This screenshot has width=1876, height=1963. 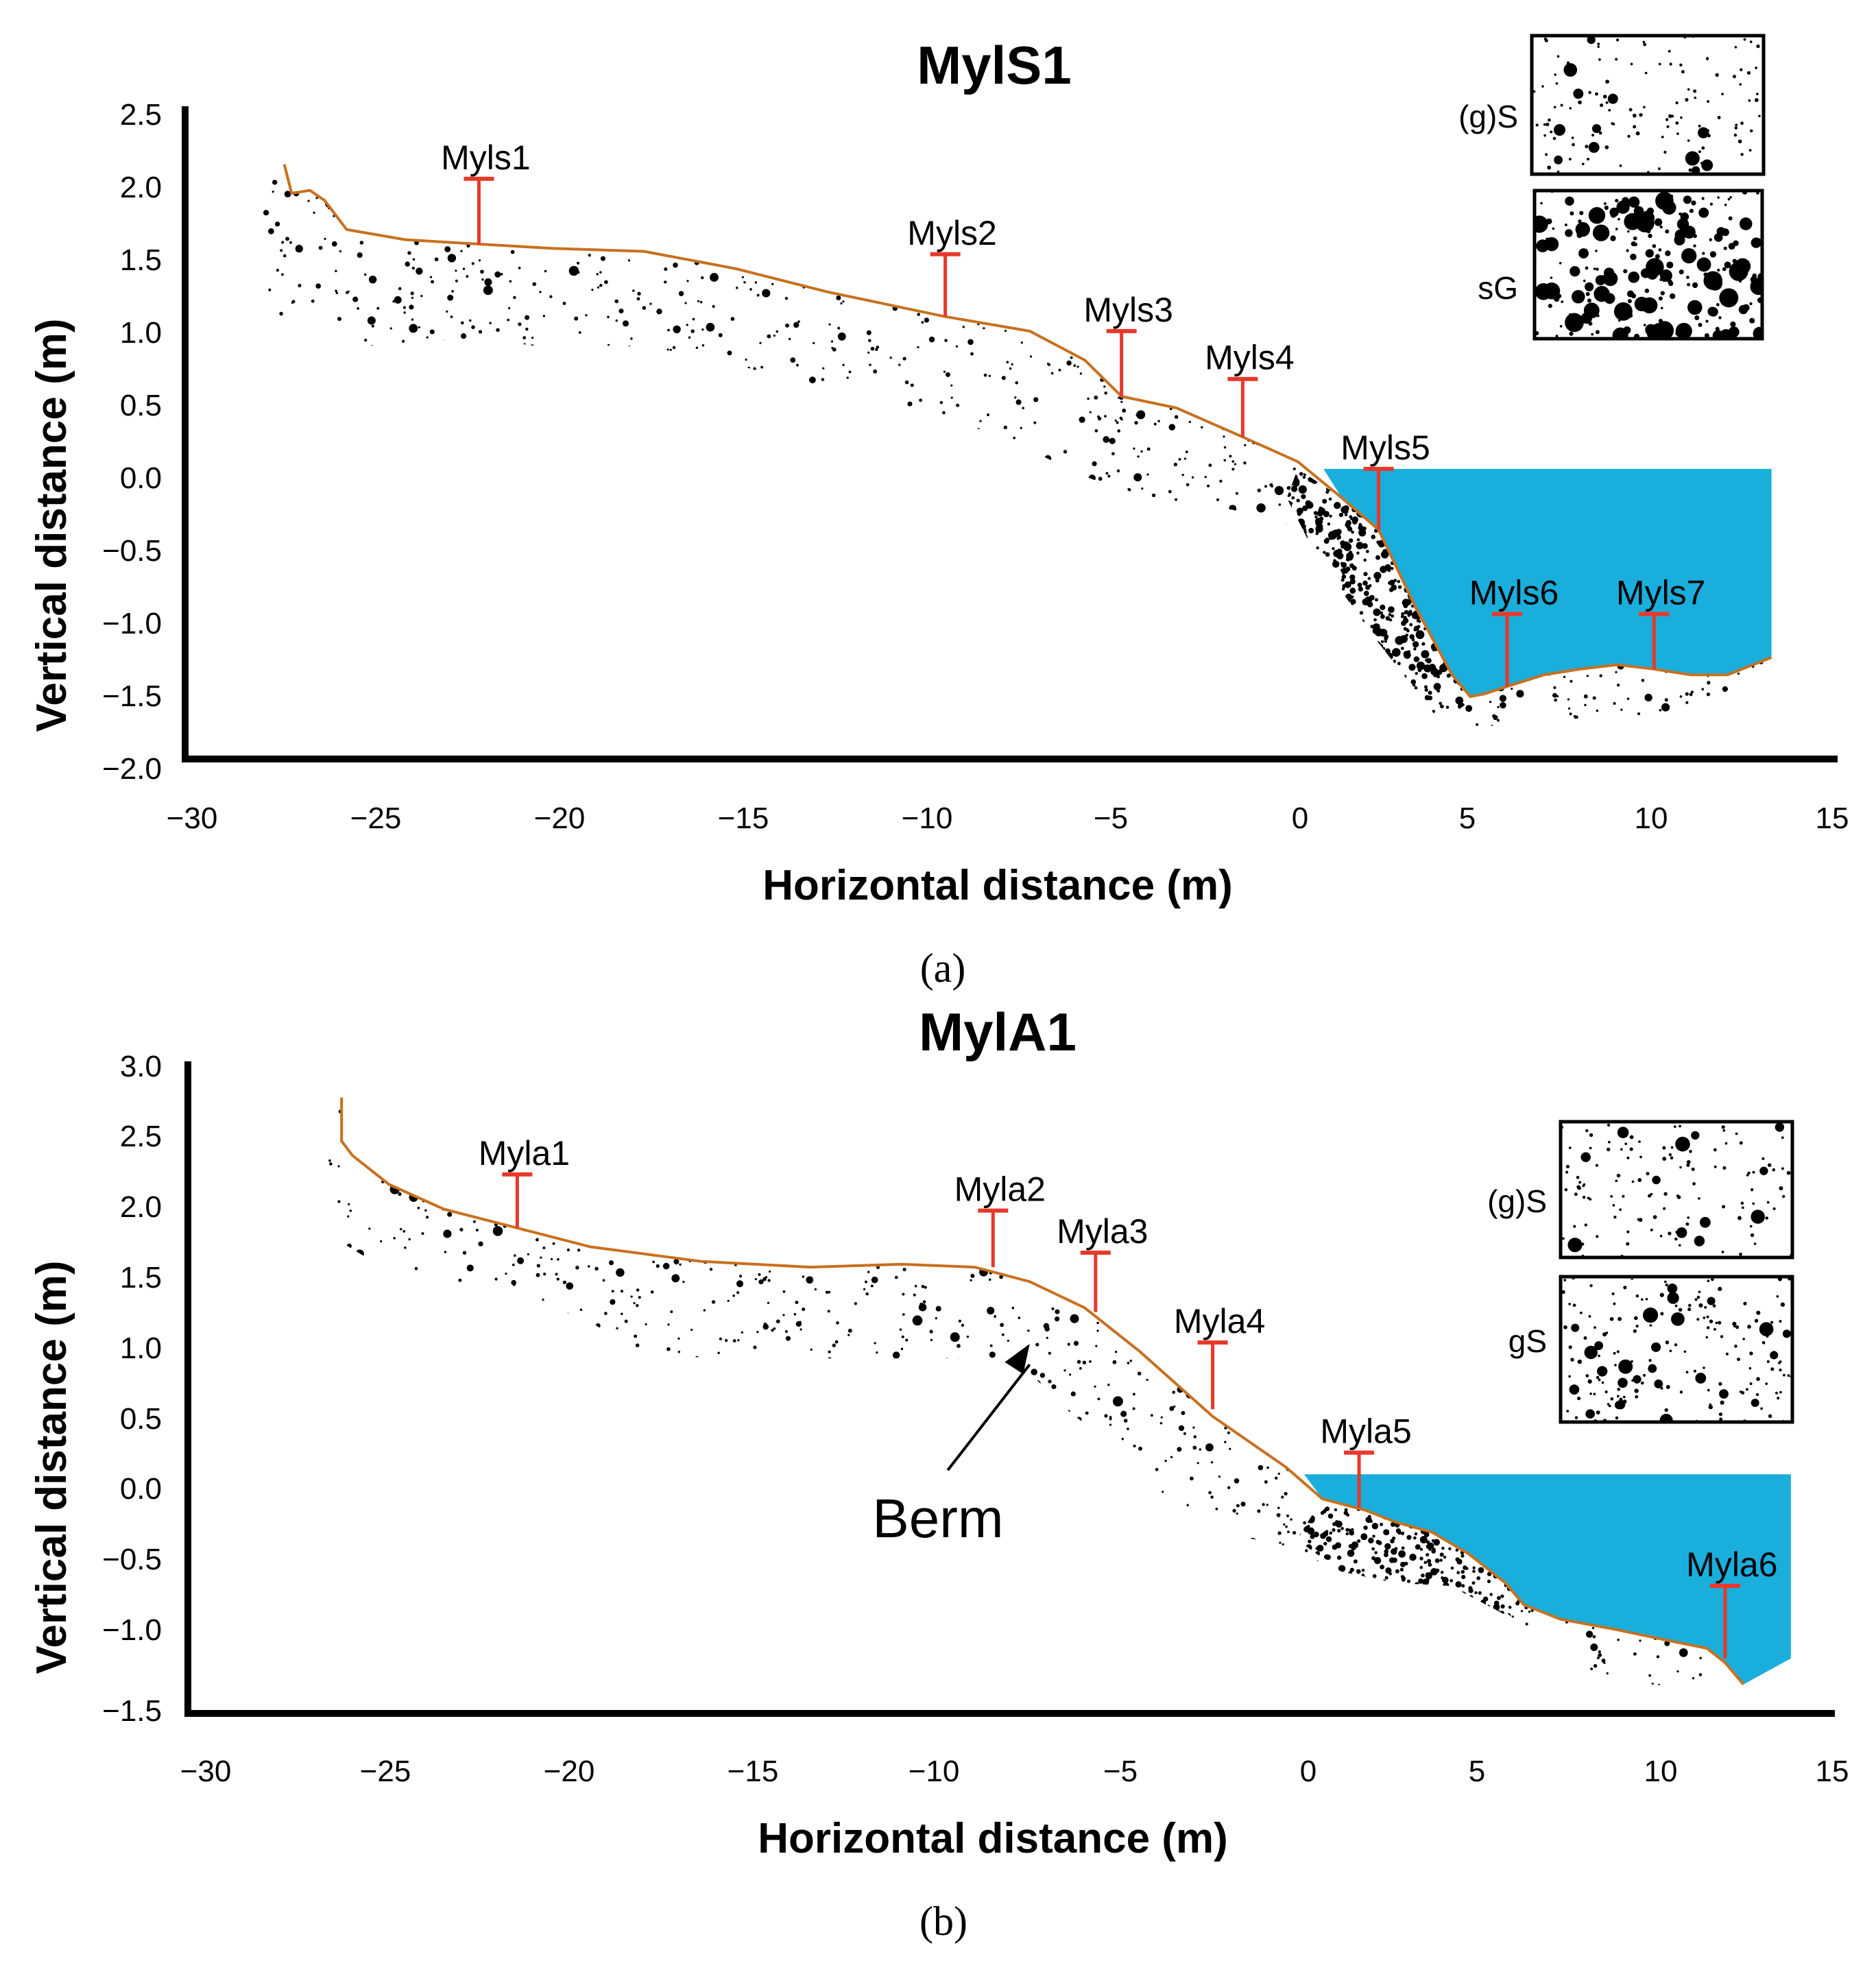 I want to click on x-tick-label: −25, so click(x=376, y=818).